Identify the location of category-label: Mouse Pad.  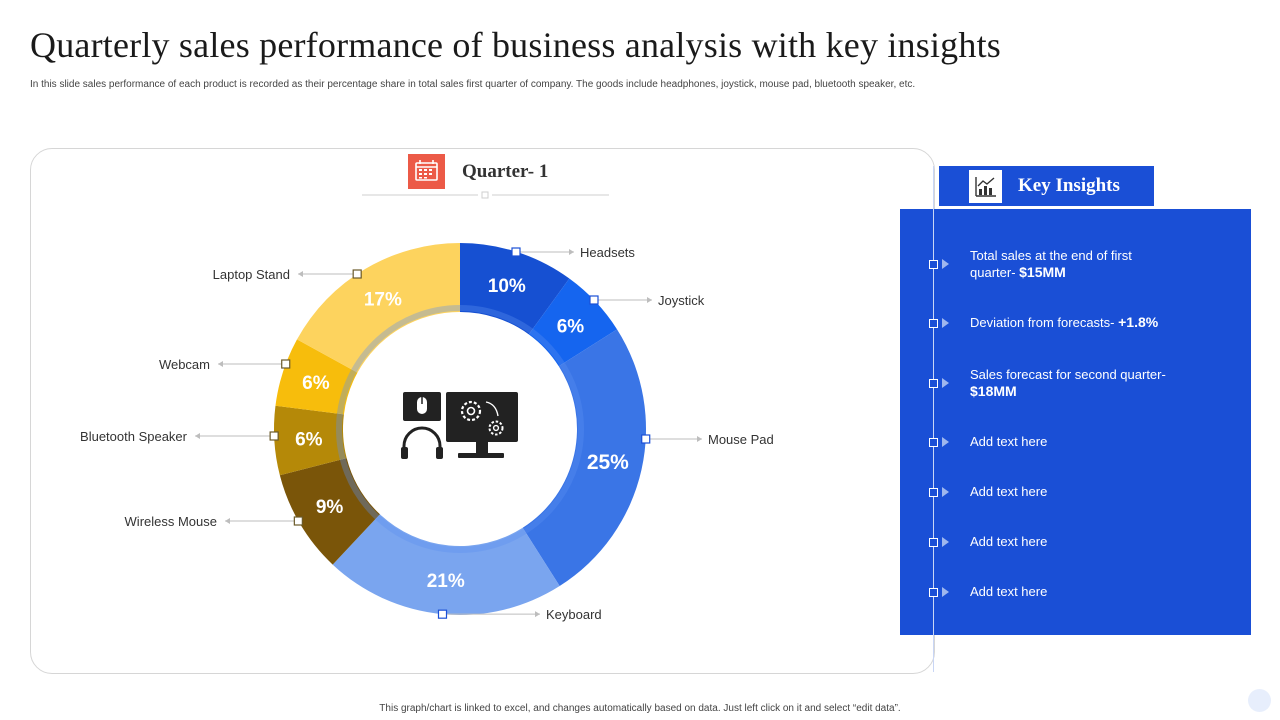
(741, 439).